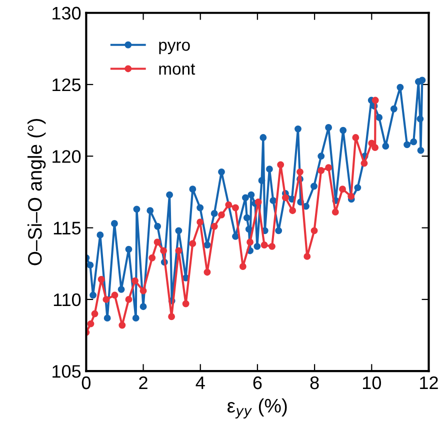  Describe the element at coordinates (429, 383) in the screenshot. I see `x-tick-label: 12` at that location.